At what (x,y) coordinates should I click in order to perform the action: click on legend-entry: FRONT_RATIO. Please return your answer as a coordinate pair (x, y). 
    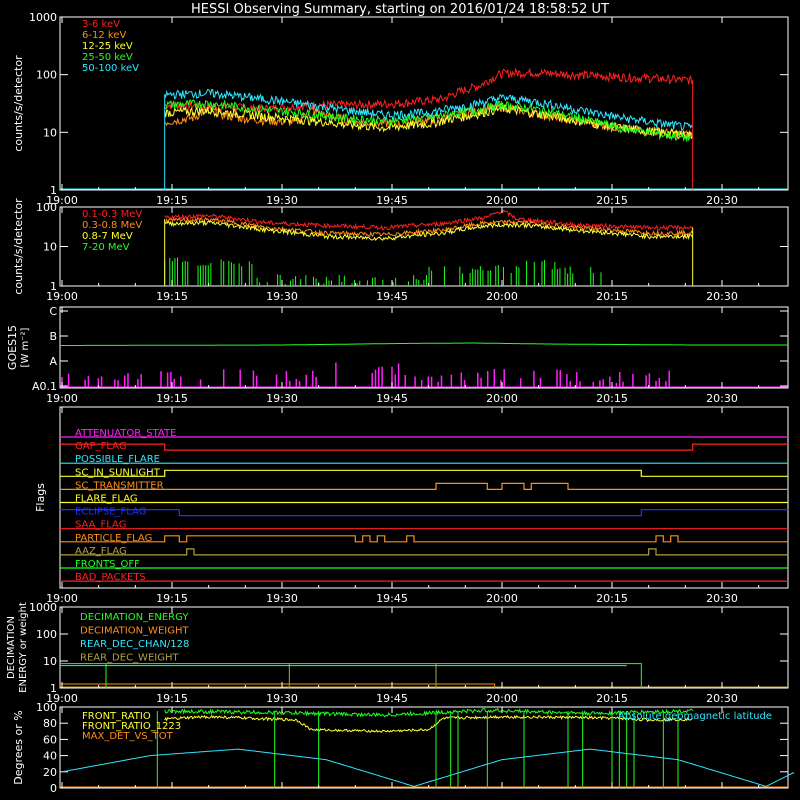
    Looking at the image, I should click on (116, 716).